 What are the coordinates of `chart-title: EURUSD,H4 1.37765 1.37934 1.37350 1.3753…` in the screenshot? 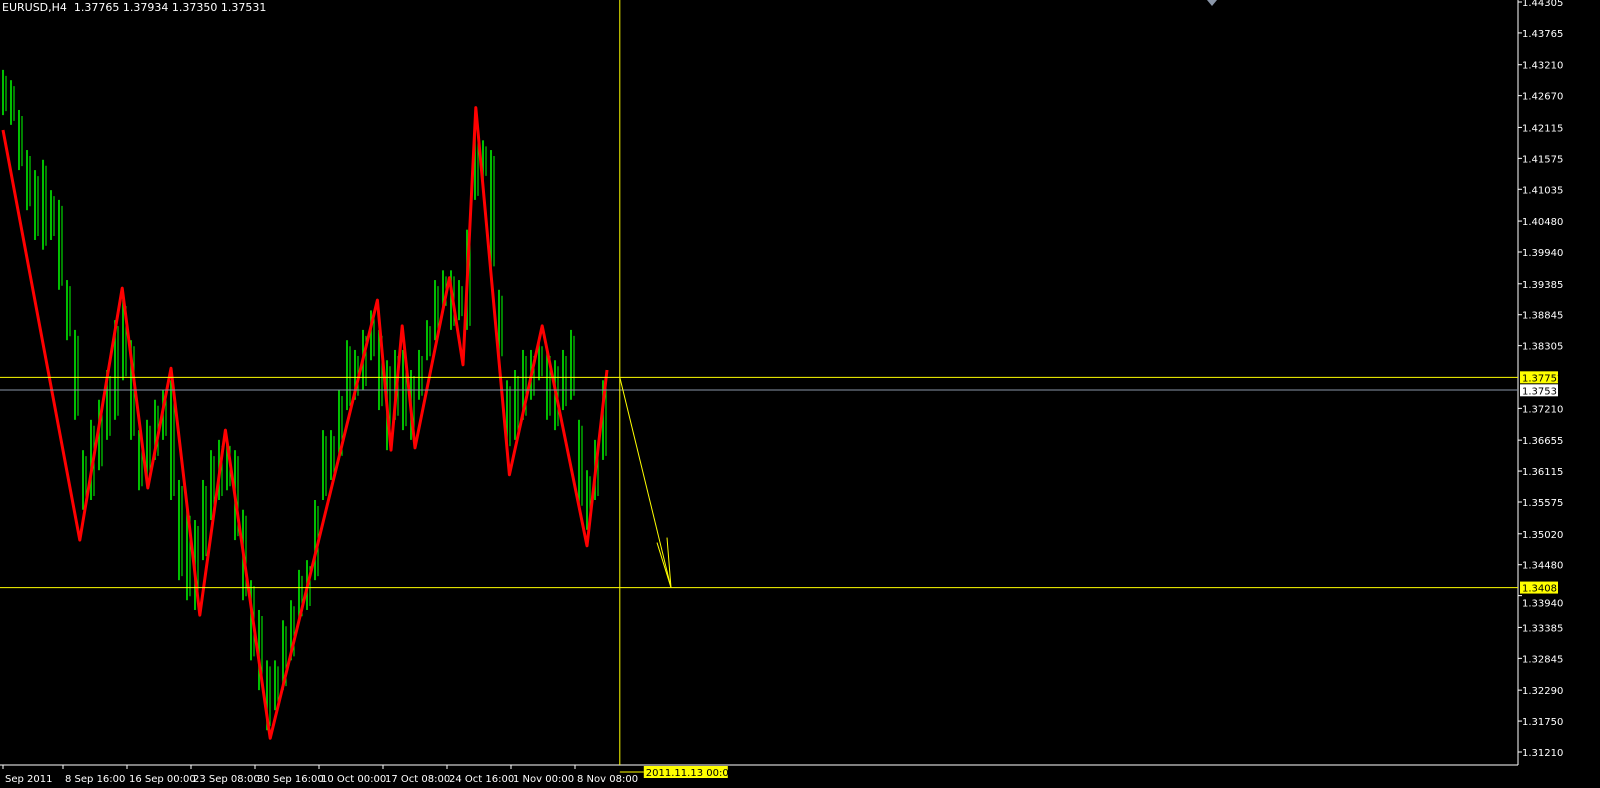 It's located at (134, 7).